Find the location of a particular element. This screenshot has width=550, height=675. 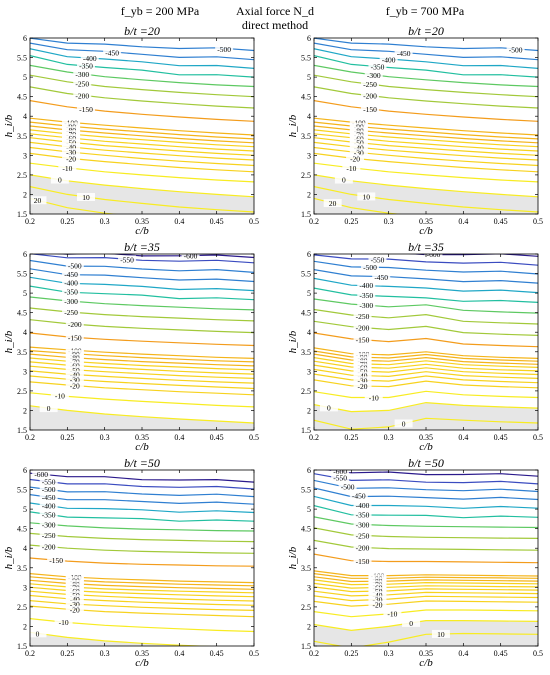

plot-background is located at coordinates (426, 558).